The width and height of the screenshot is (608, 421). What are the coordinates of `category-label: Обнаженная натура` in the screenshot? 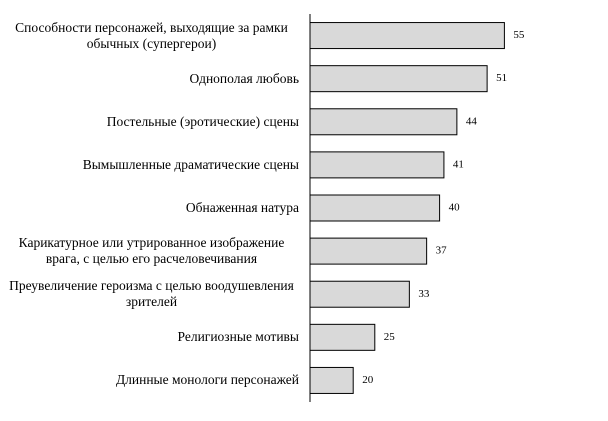 It's located at (242, 207).